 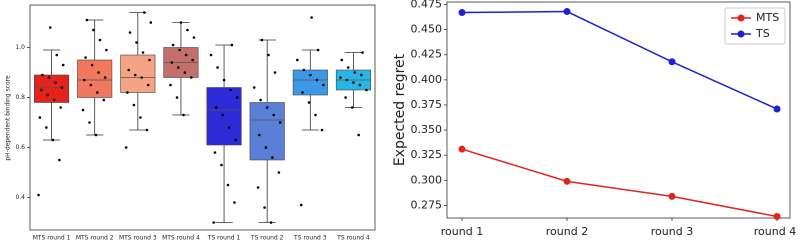 I want to click on y-tick-label: 1.0, so click(x=20, y=47).